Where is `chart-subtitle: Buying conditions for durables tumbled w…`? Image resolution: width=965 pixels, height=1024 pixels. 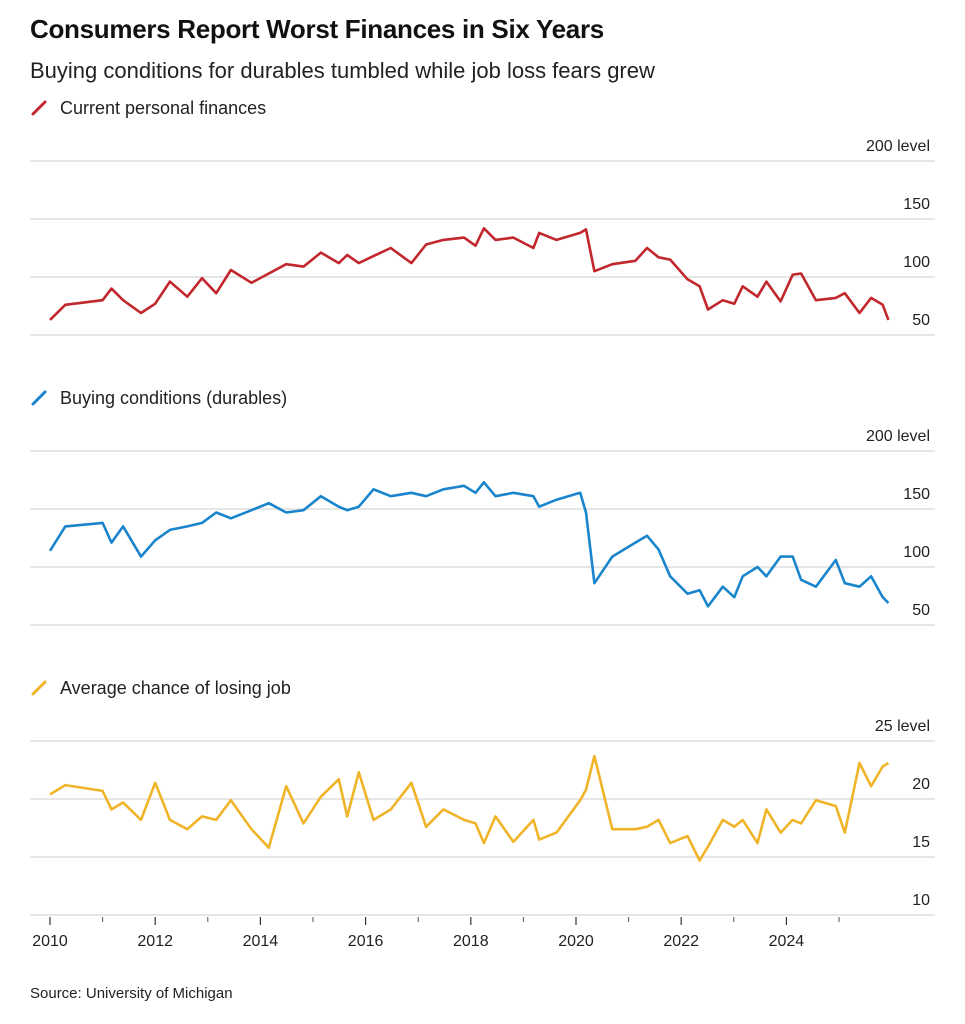
chart-subtitle: Buying conditions for durables tumbled w… is located at coordinates (342, 70).